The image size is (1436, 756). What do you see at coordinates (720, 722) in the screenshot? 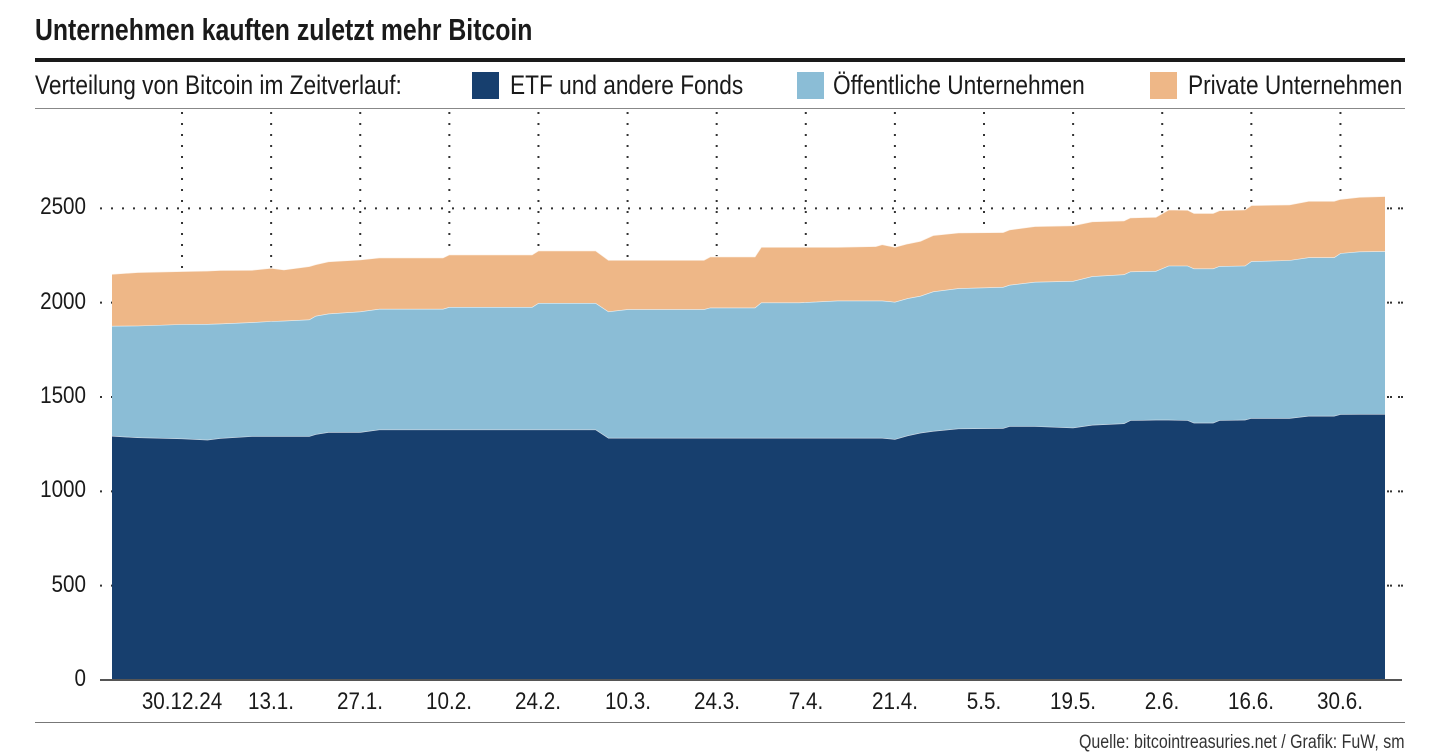
I see `footer-rule` at bounding box center [720, 722].